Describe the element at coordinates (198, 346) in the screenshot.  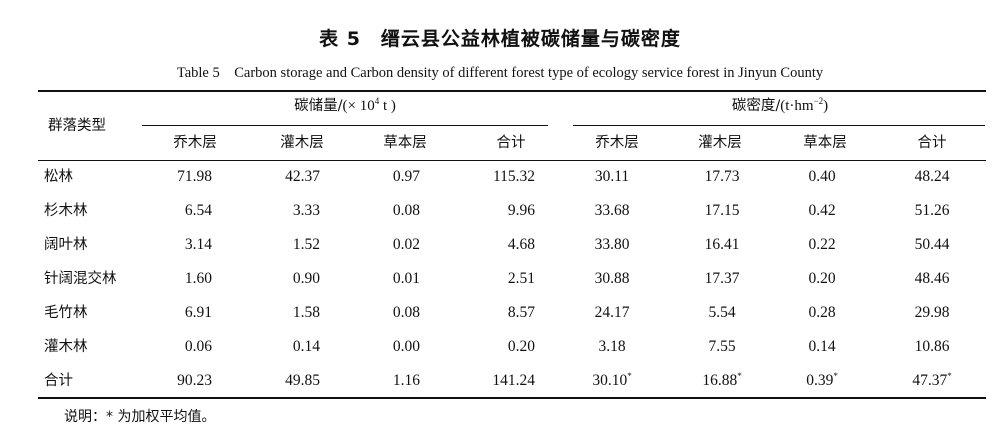
I see `storage-value: 0.06` at that location.